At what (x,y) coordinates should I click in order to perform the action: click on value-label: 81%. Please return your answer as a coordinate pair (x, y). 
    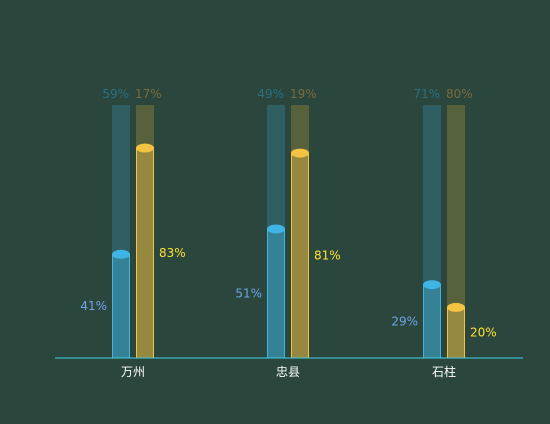
    Looking at the image, I should click on (327, 256).